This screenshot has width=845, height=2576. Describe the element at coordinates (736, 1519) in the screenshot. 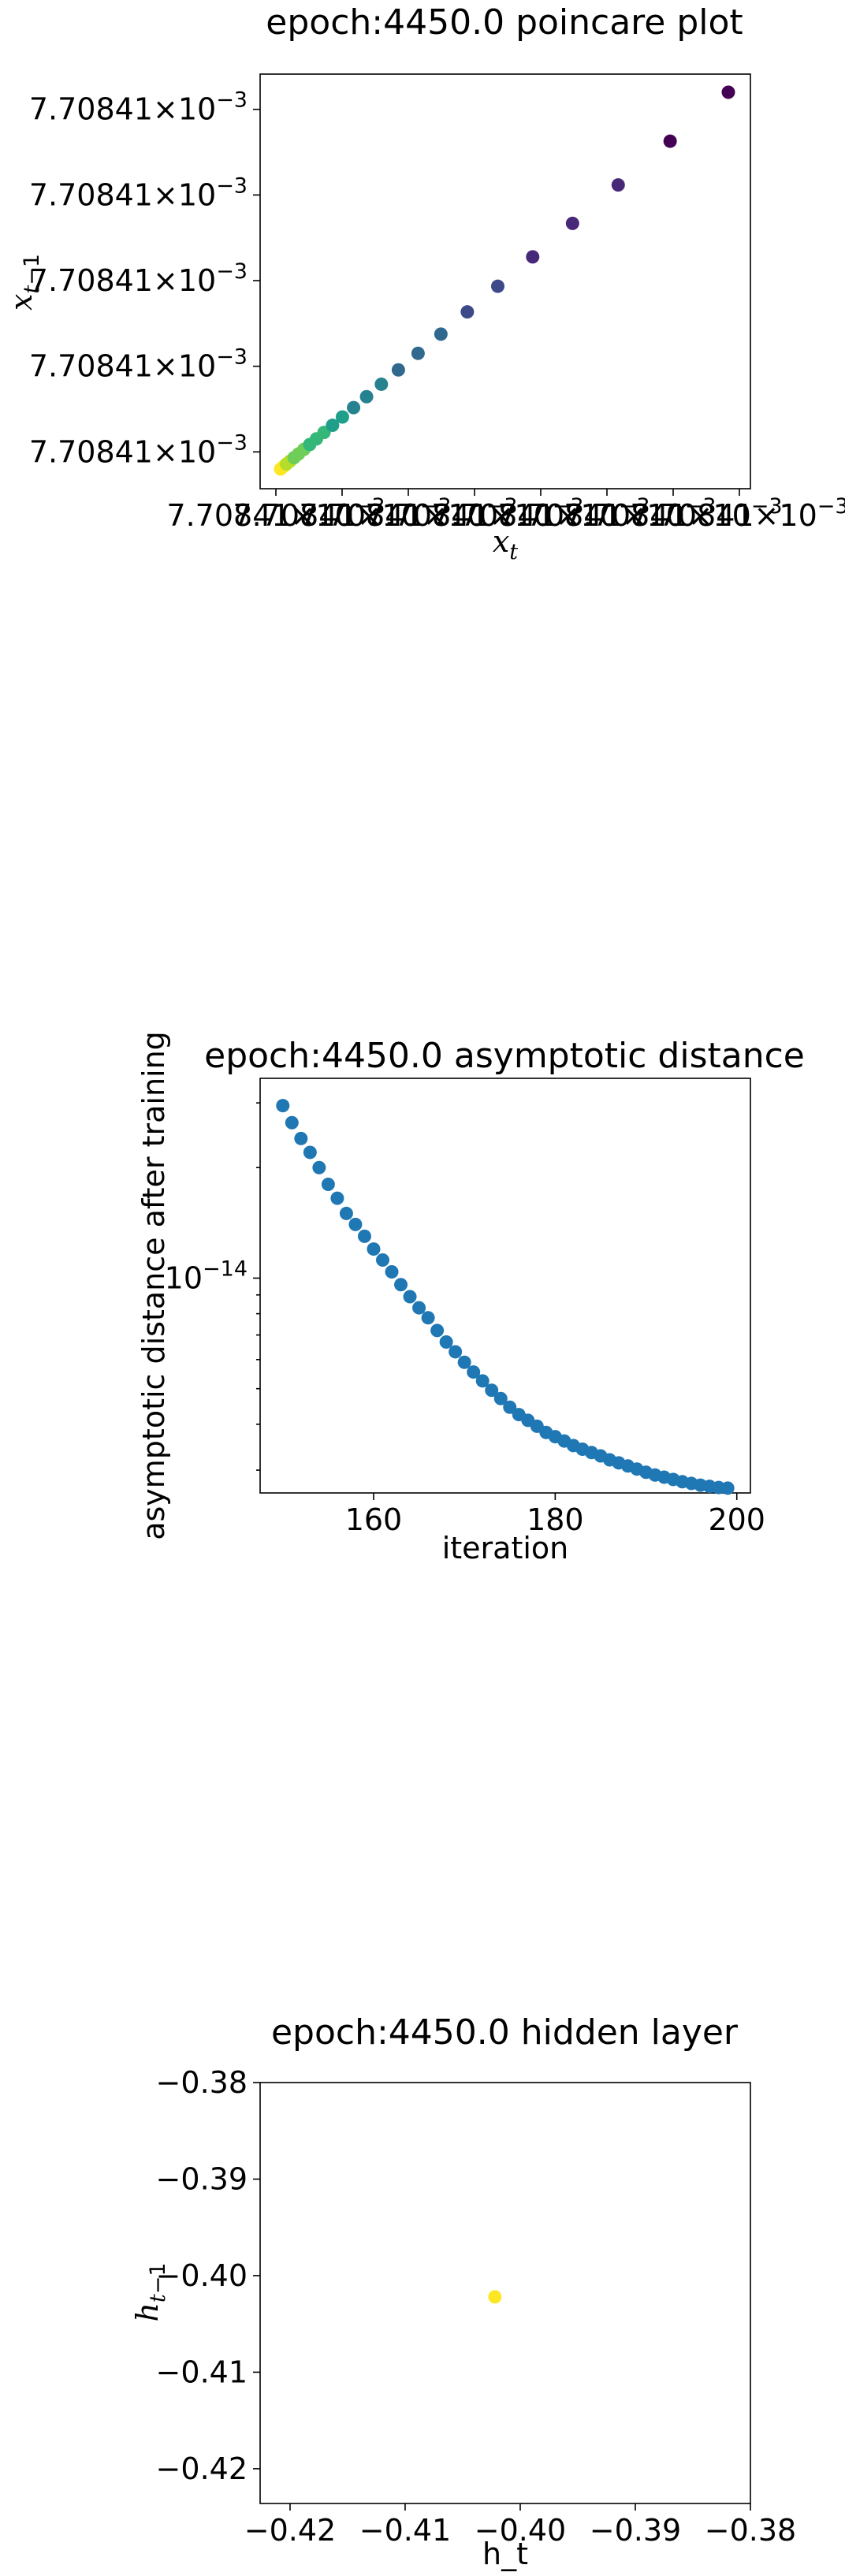

I see `asymptotic-x-tick-label: 200` at that location.